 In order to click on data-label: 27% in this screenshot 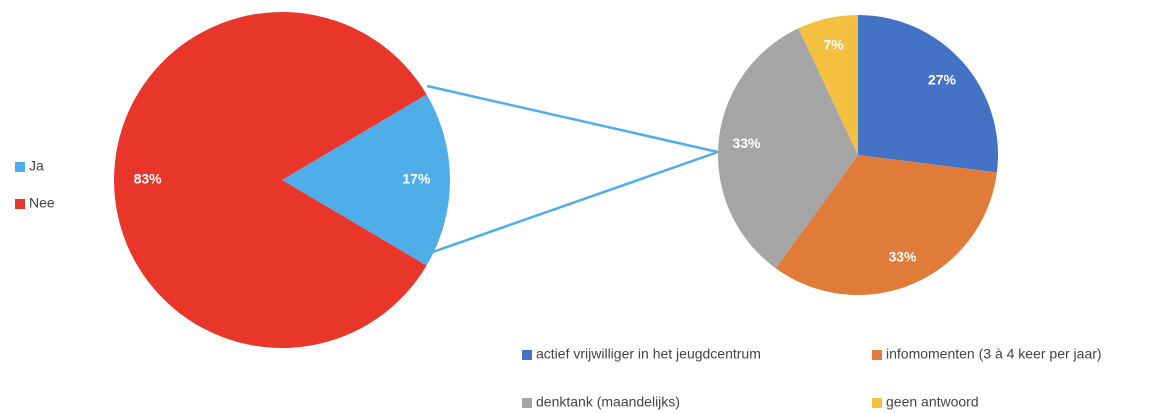, I will do `click(942, 80)`.